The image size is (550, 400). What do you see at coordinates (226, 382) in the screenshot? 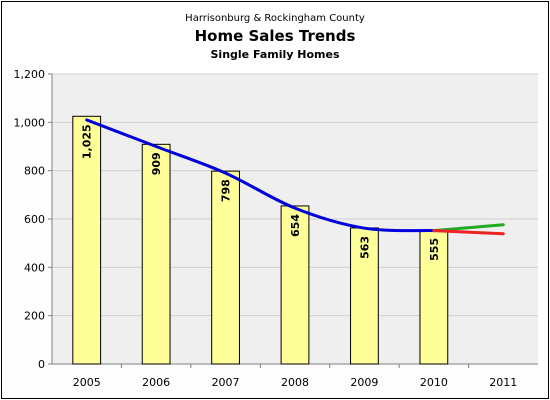
I see `x-tick-label-2007: 2007` at bounding box center [226, 382].